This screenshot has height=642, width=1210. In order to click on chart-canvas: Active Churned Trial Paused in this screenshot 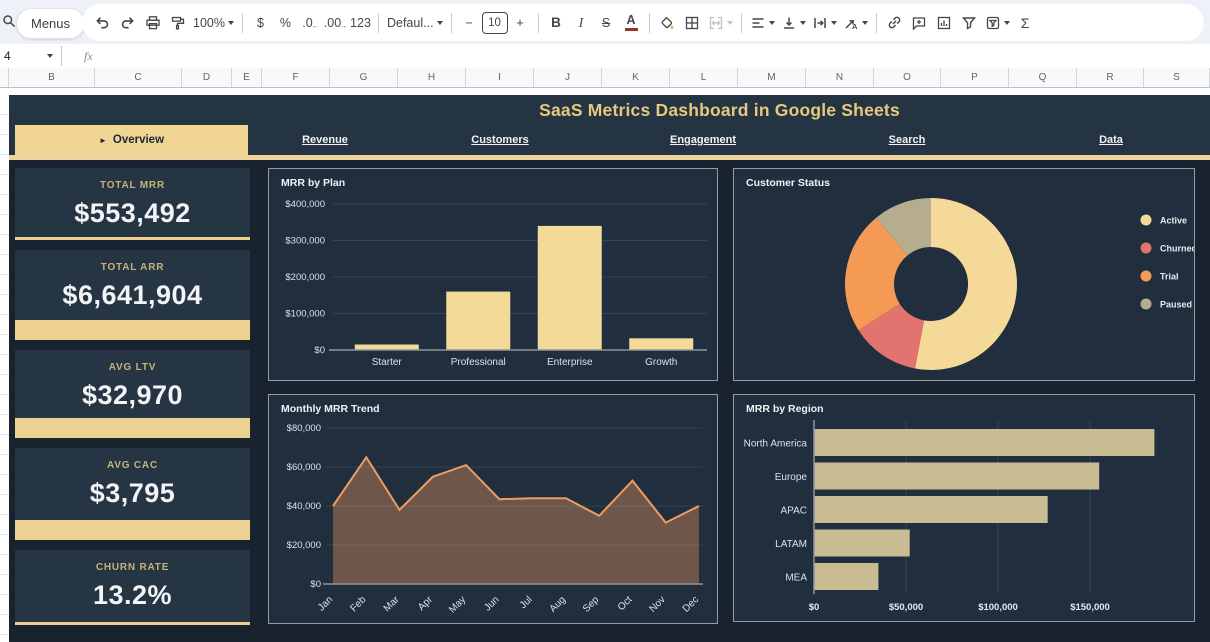, I will do `click(1021, 284)`.